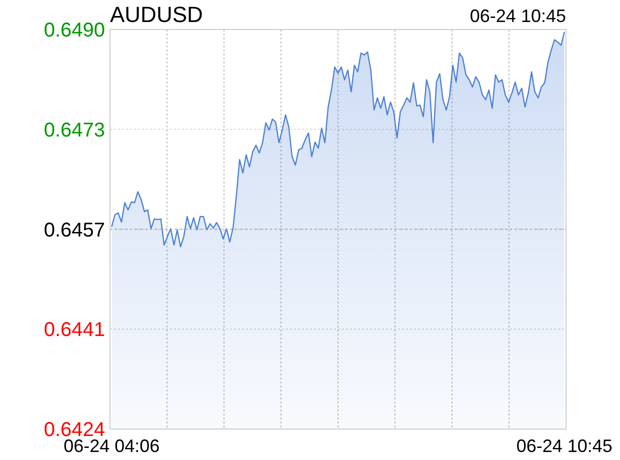 The width and height of the screenshot is (620, 460). What do you see at coordinates (74, 230) in the screenshot?
I see `y-tick-label: 0.6457` at bounding box center [74, 230].